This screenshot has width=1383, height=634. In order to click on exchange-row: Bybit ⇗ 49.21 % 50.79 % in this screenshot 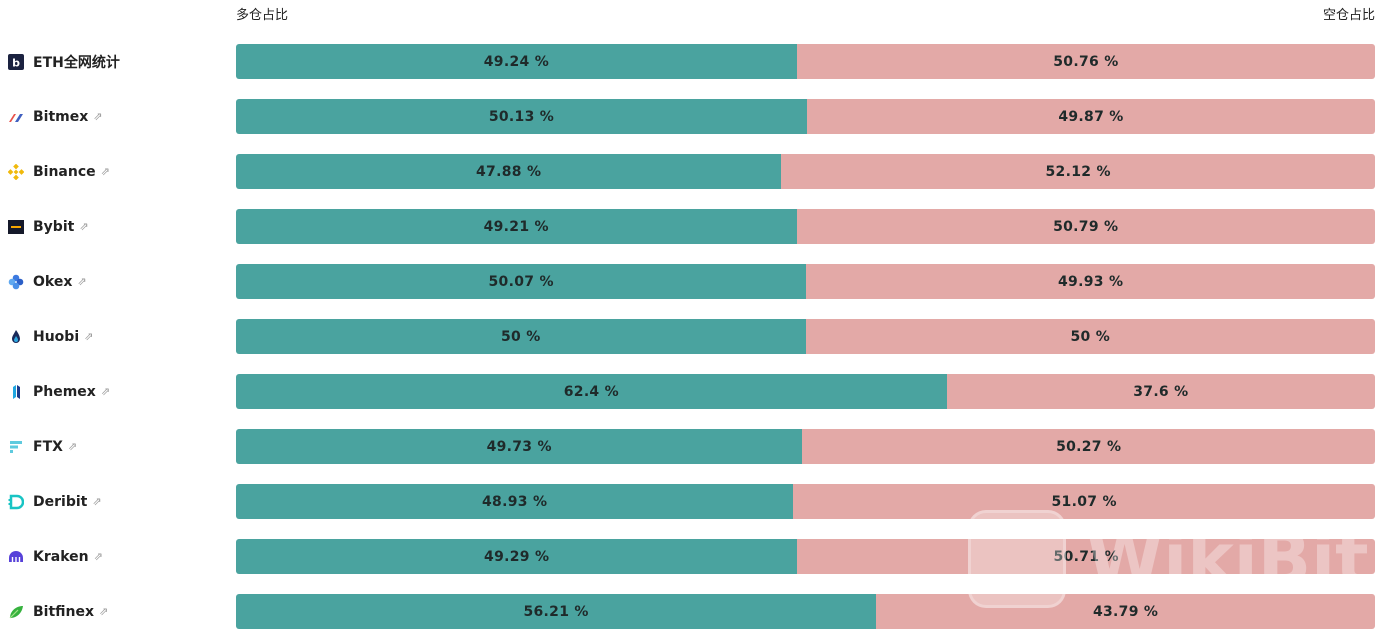, I will do `click(691, 226)`.